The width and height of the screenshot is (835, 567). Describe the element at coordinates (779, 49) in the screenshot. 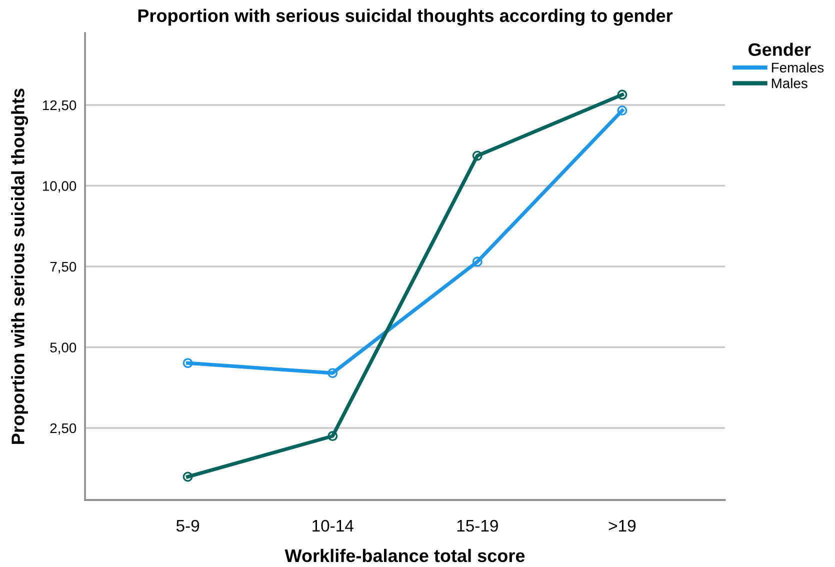

I see `legend-title: Gender` at that location.